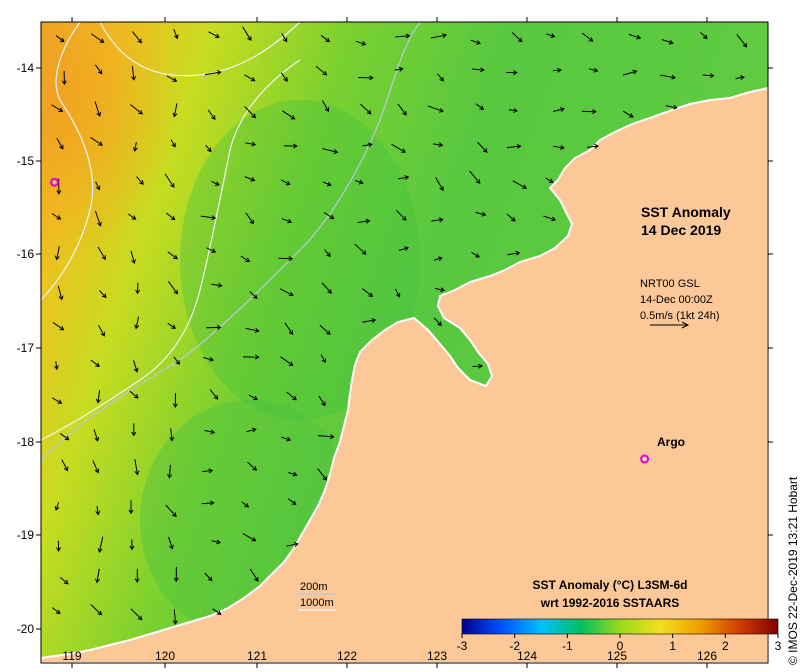 The image size is (809, 672). What do you see at coordinates (670, 284) in the screenshot?
I see `current-source: NRT00 GSL` at bounding box center [670, 284].